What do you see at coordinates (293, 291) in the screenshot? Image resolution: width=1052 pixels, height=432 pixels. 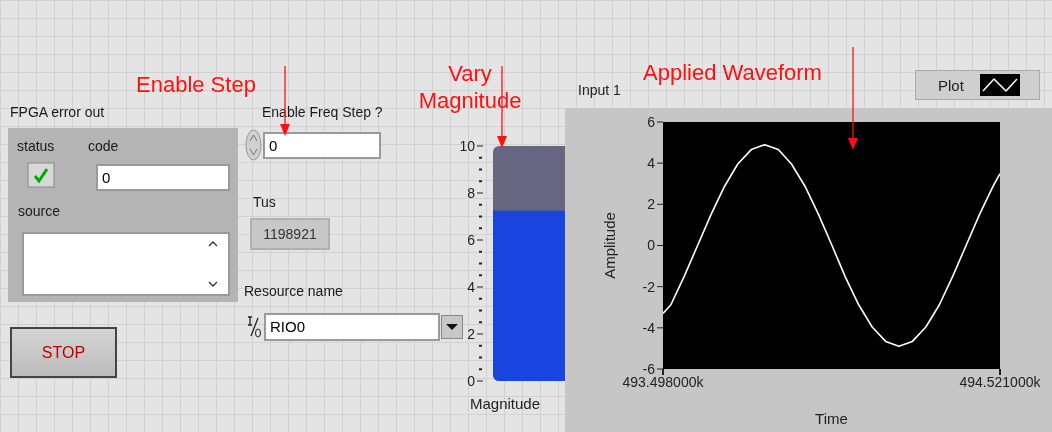 I see `text: Resource name` at bounding box center [293, 291].